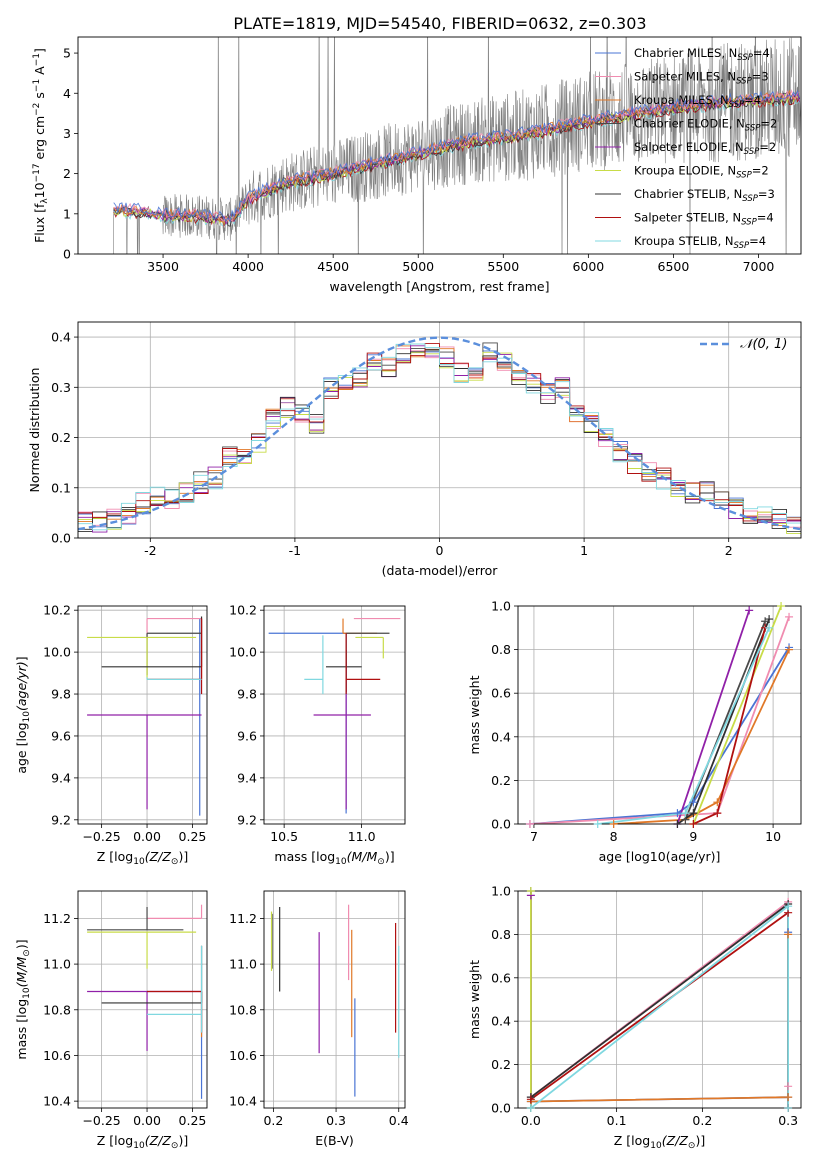  I want to click on legend-label: Kroupa ELODIE, NSSP=2, so click(701, 172).